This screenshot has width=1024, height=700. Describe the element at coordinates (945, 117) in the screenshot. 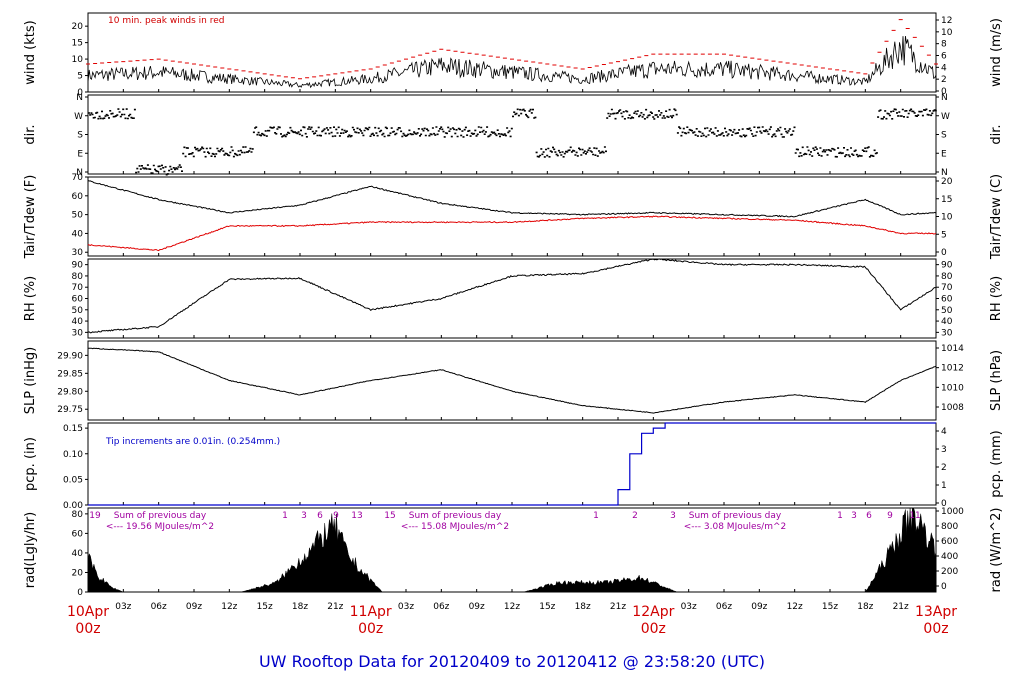

I see `dir-ytick-right-label: W` at that location.